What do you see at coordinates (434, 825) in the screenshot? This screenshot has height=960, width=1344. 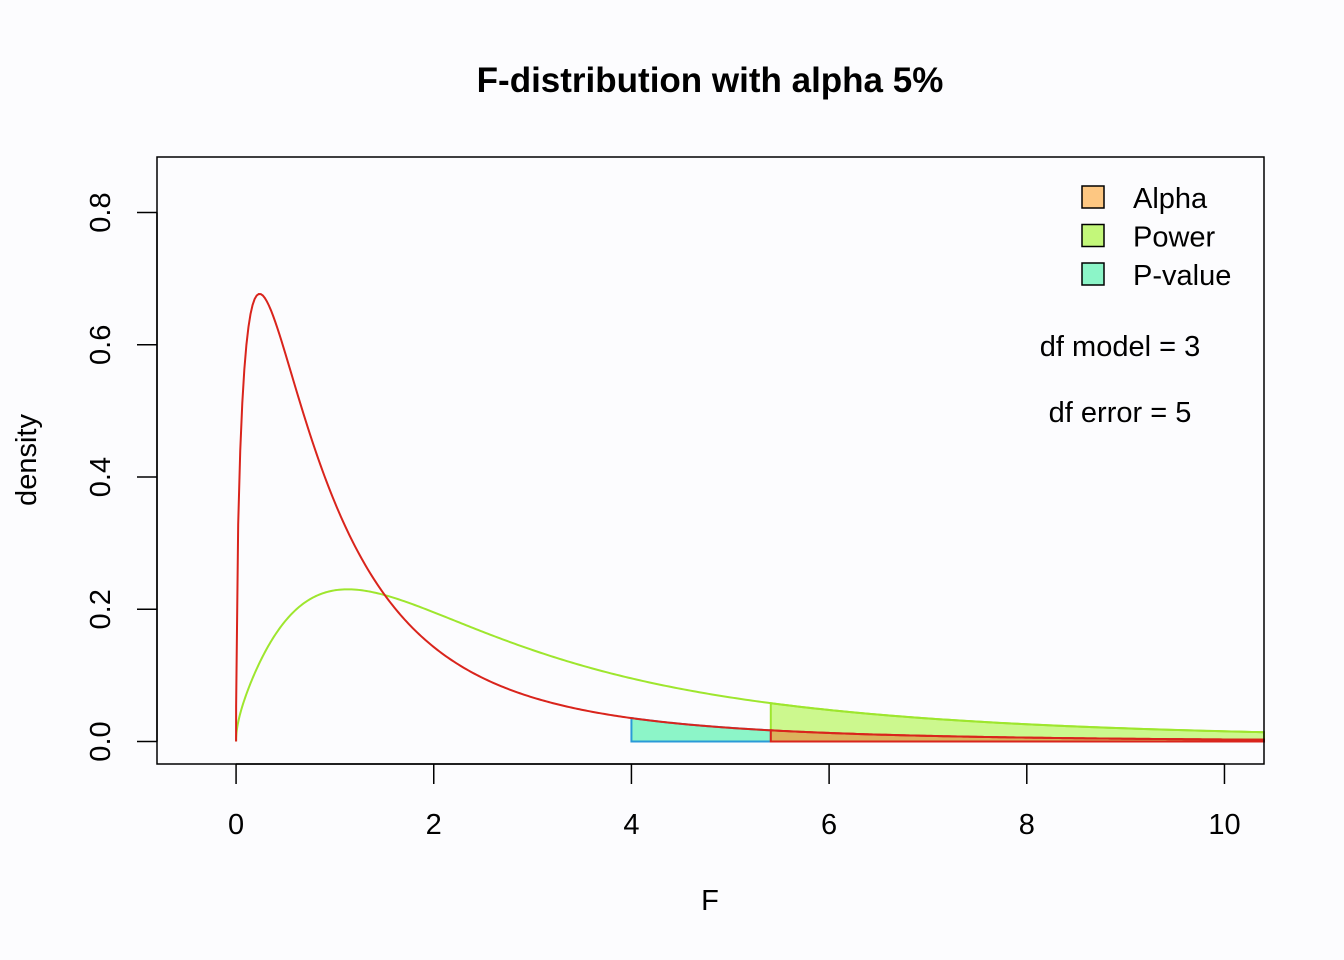 I see `x-tick-label: 2` at bounding box center [434, 825].